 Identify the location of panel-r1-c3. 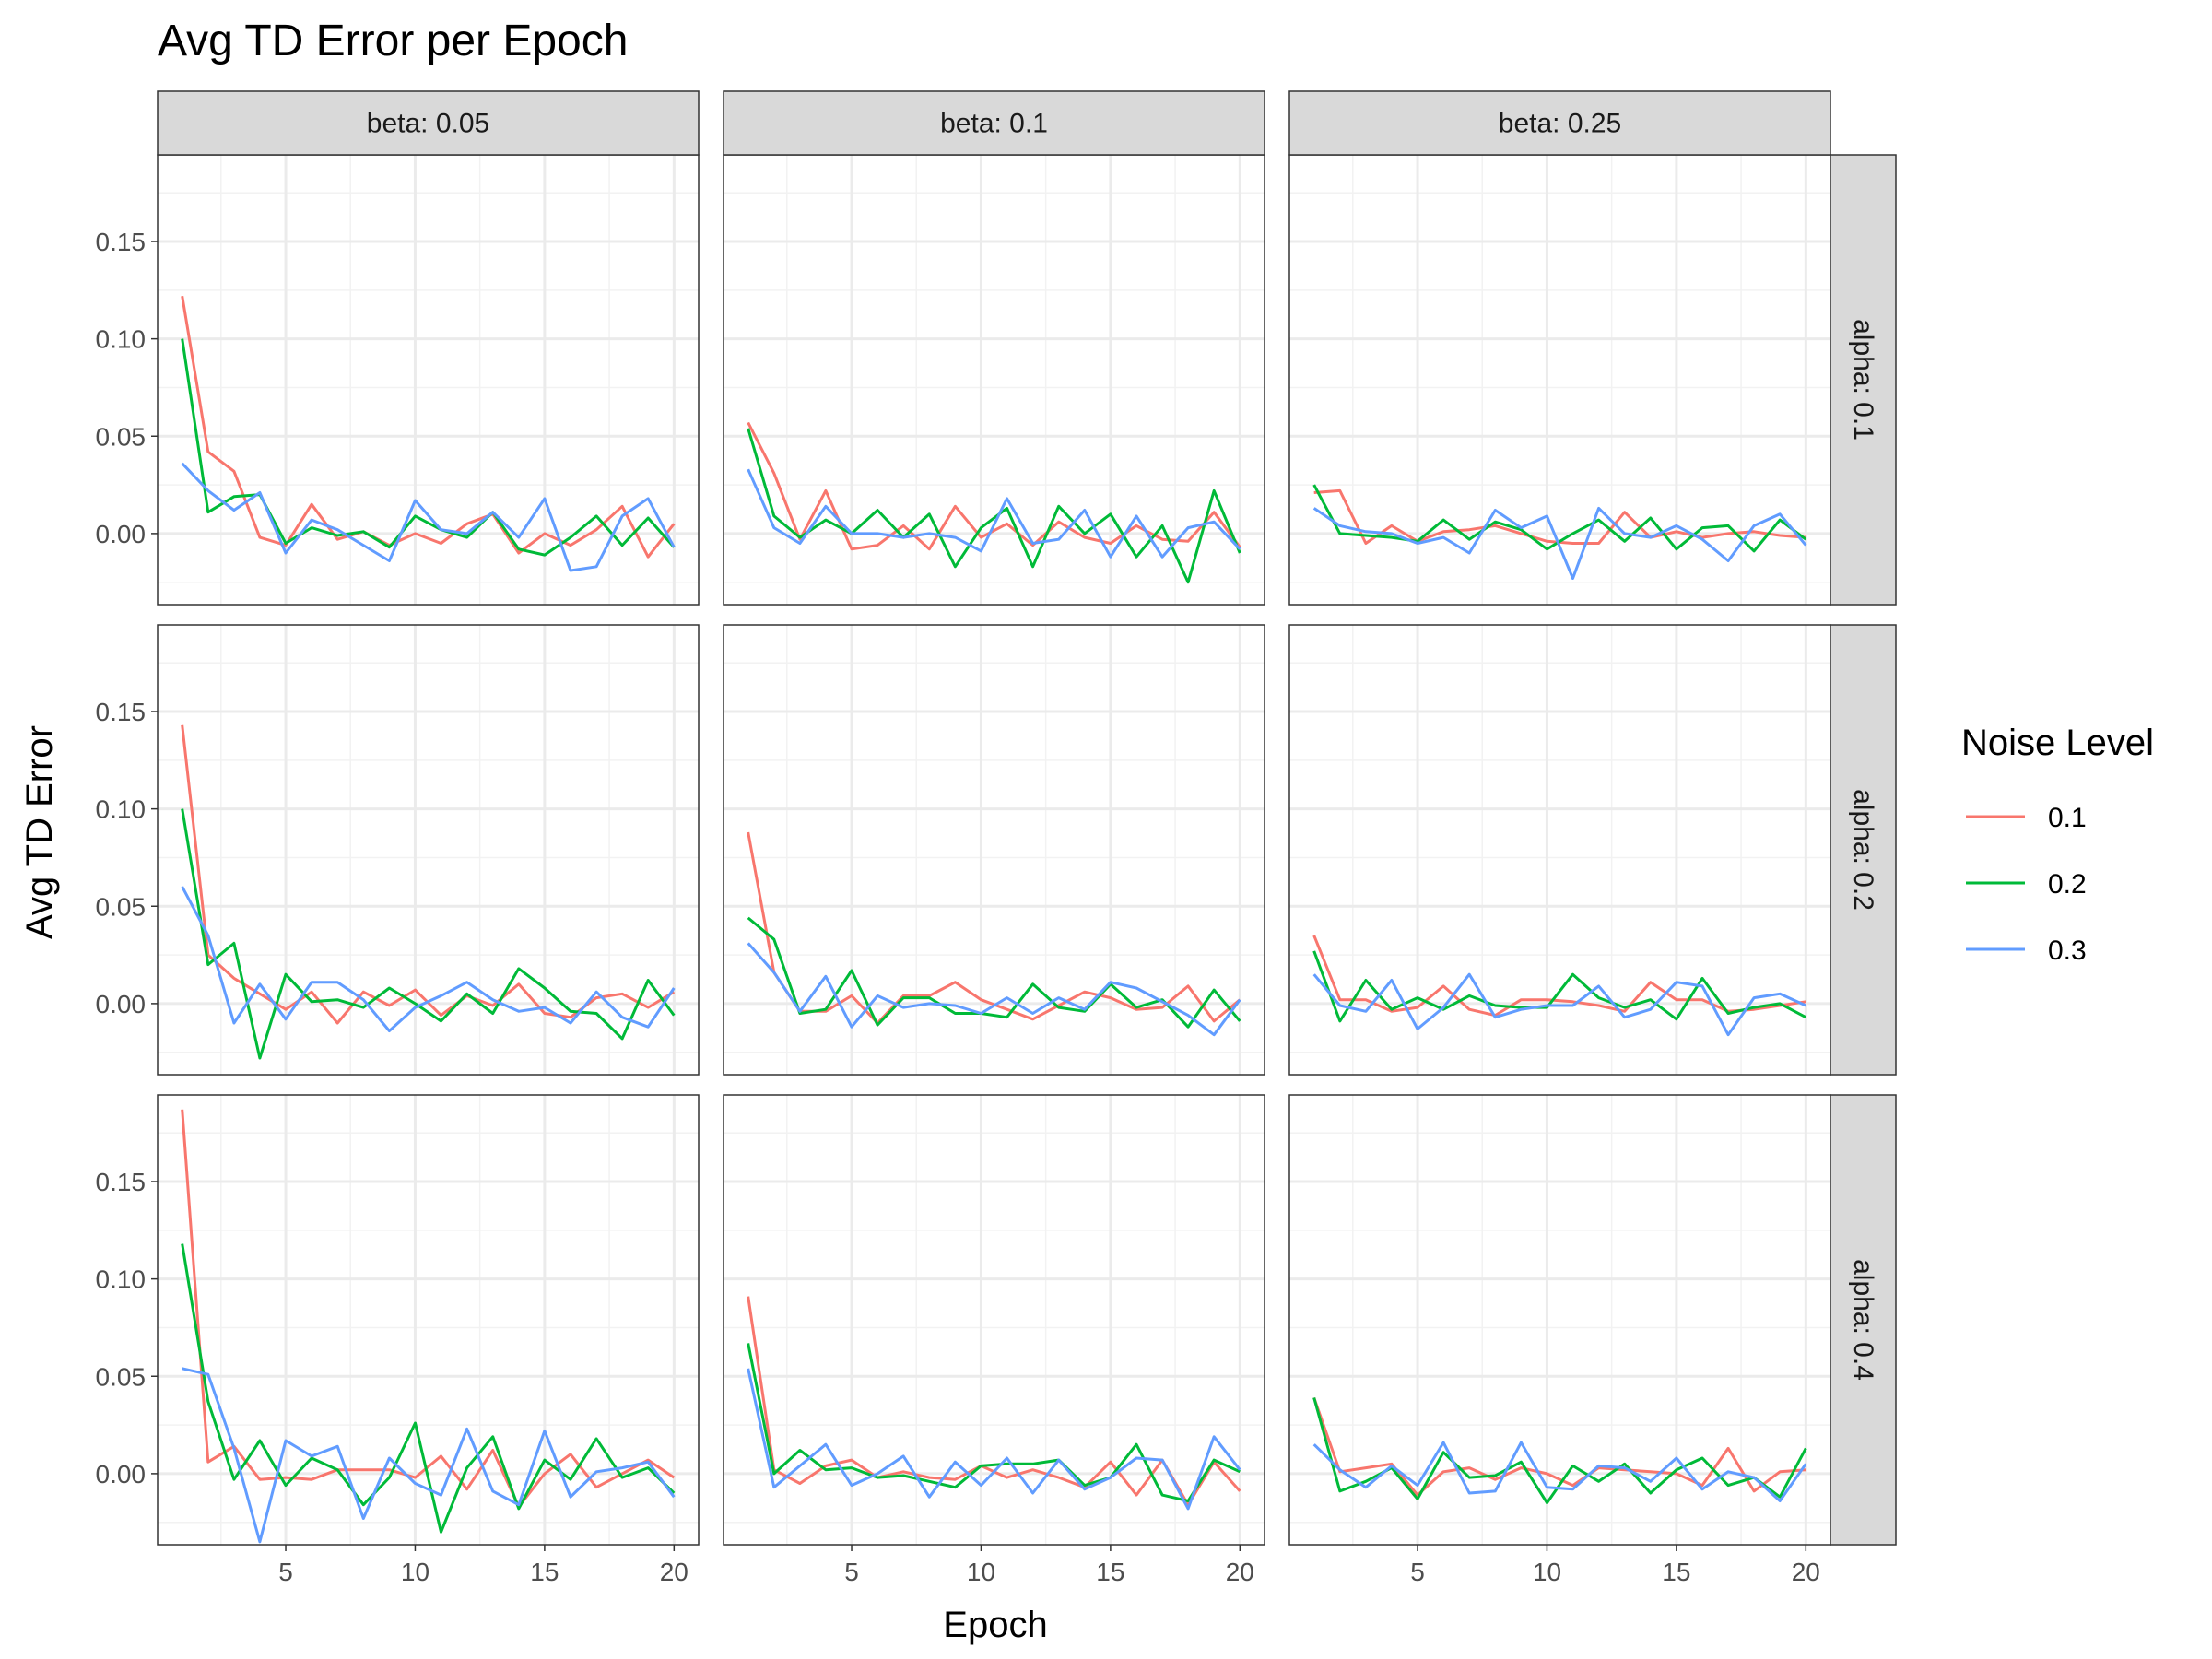
(1559, 380).